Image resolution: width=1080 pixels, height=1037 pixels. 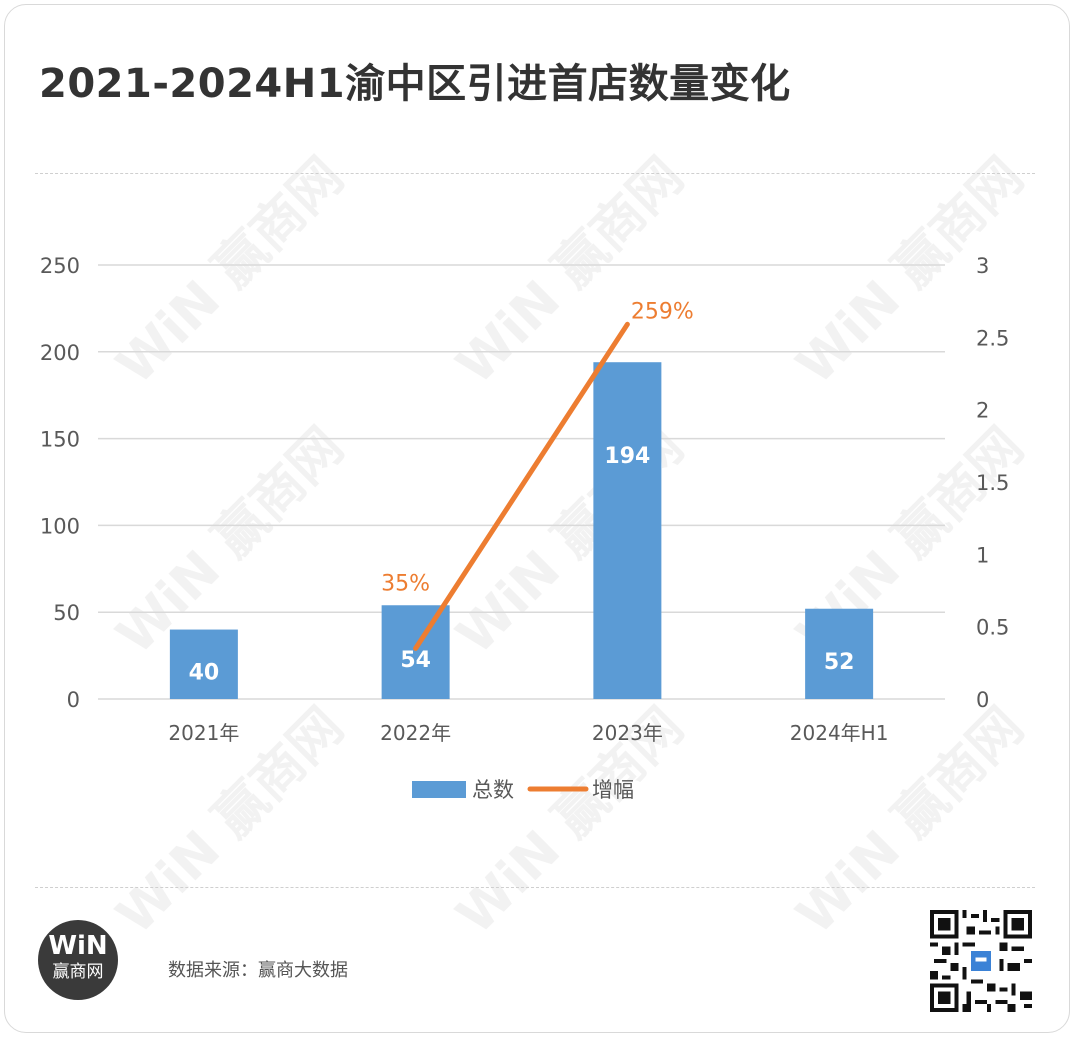 I want to click on y-left-tick-label: 0, so click(x=73, y=700).